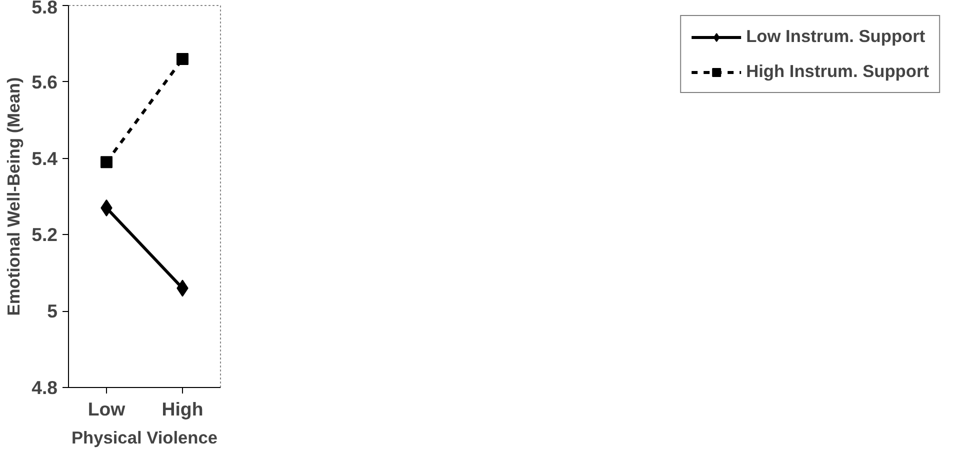 The width and height of the screenshot is (957, 454). I want to click on x-tick-label: High, so click(183, 409).